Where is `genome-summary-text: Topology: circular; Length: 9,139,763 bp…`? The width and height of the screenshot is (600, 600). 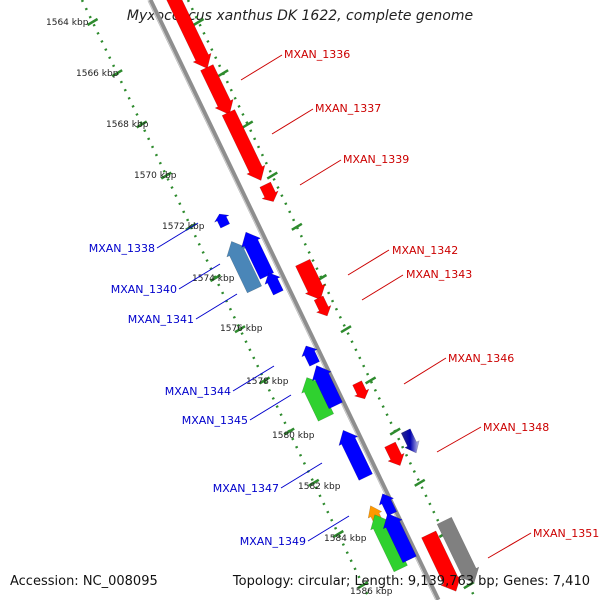
genome-summary-text: Topology: circular; Length: 9,139,763 bp… is located at coordinates (411, 581).